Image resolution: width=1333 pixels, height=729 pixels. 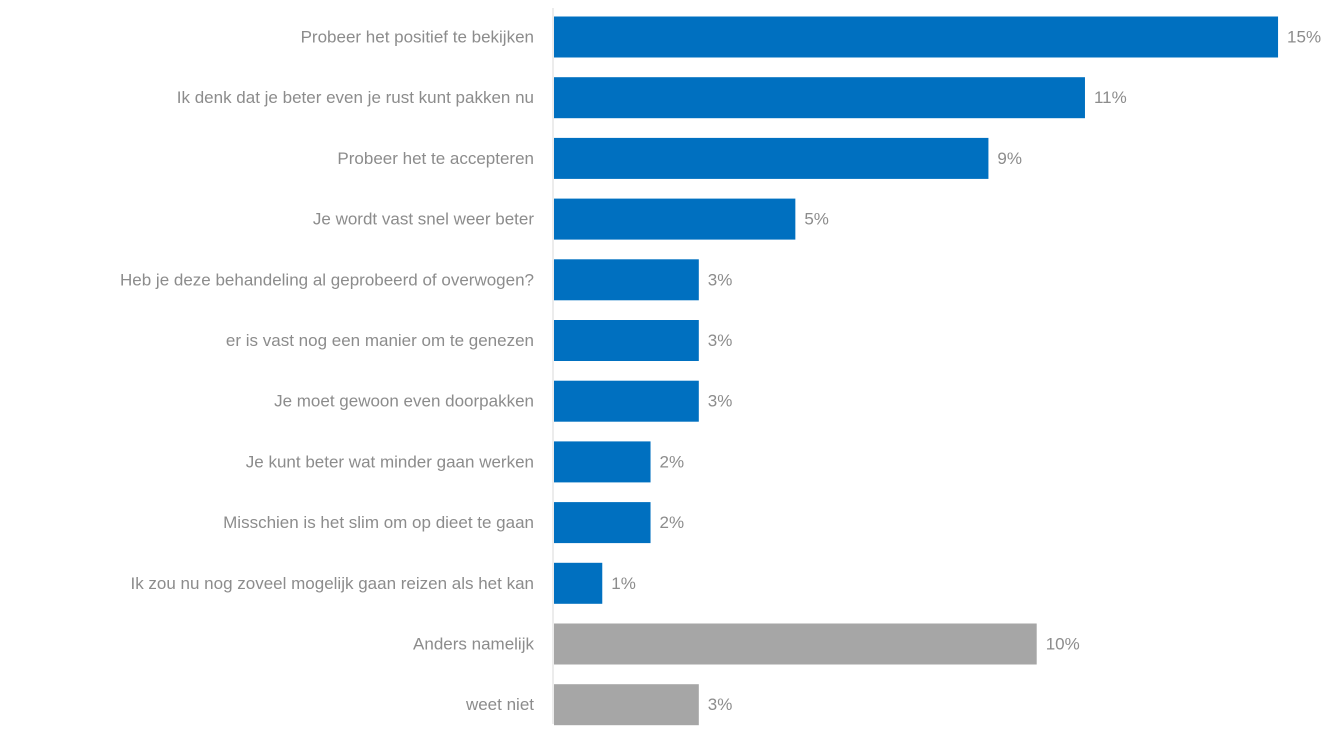 I want to click on category-label: Je moet gewoon even doorpakken, so click(x=404, y=401).